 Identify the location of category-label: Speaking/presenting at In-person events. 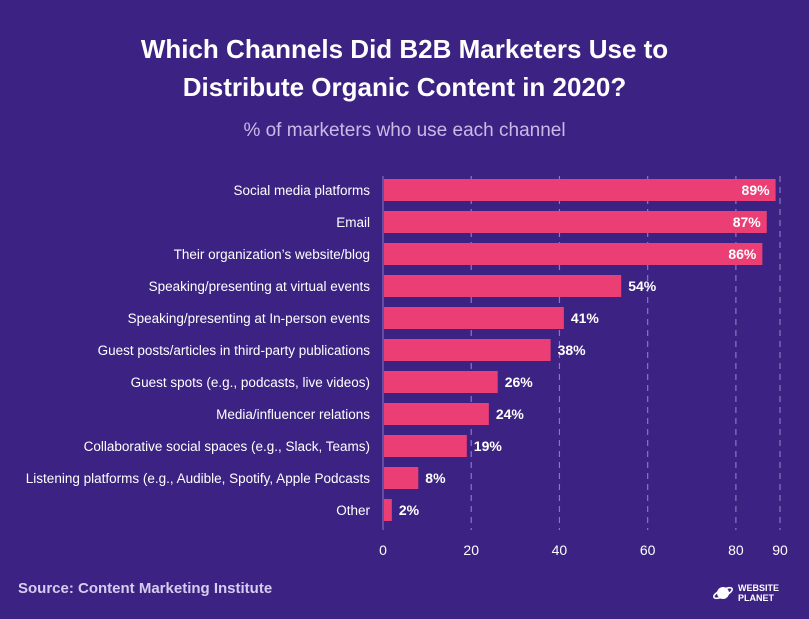
(249, 318).